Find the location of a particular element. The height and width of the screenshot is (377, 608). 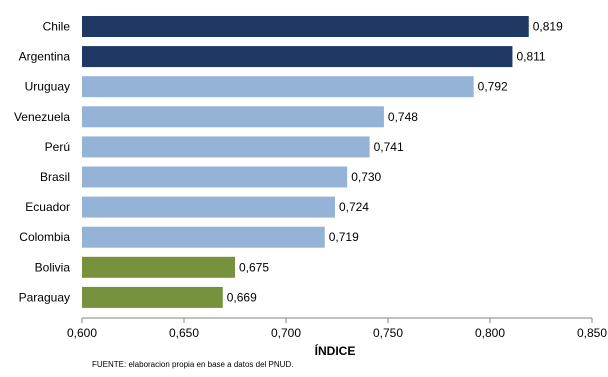

value-label: 0,724 is located at coordinates (354, 207).